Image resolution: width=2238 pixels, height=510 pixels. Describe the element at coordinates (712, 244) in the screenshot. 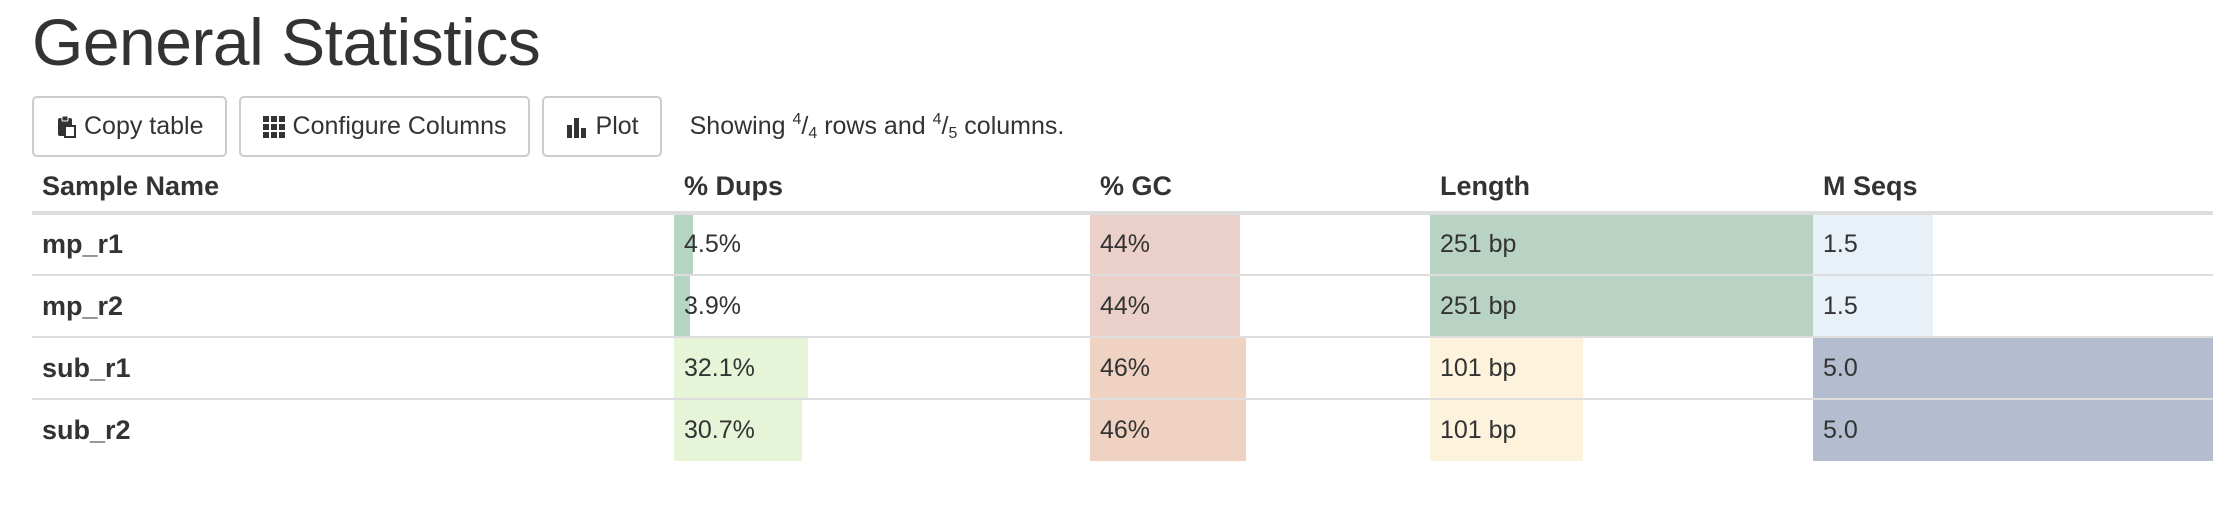

I see `dups-value: 4.5%` at that location.